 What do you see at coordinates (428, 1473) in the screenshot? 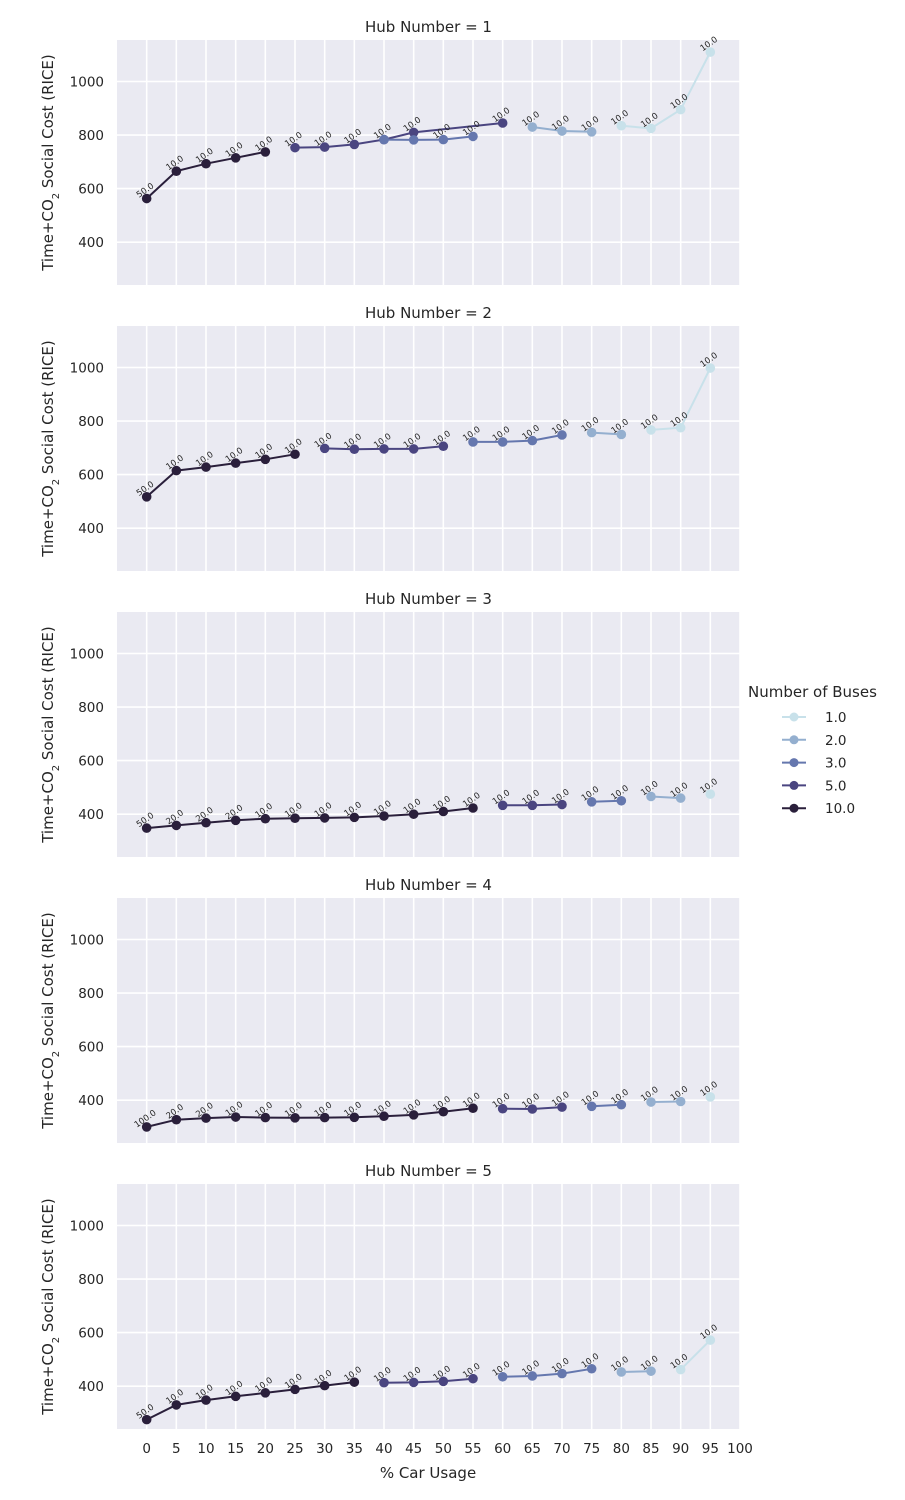
I see `x-axis-label: % Car Usage` at bounding box center [428, 1473].